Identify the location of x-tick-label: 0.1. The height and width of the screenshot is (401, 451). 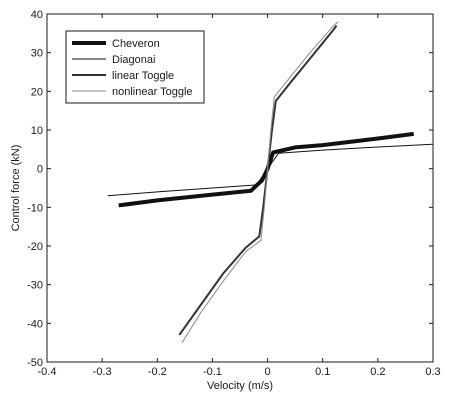
(322, 372).